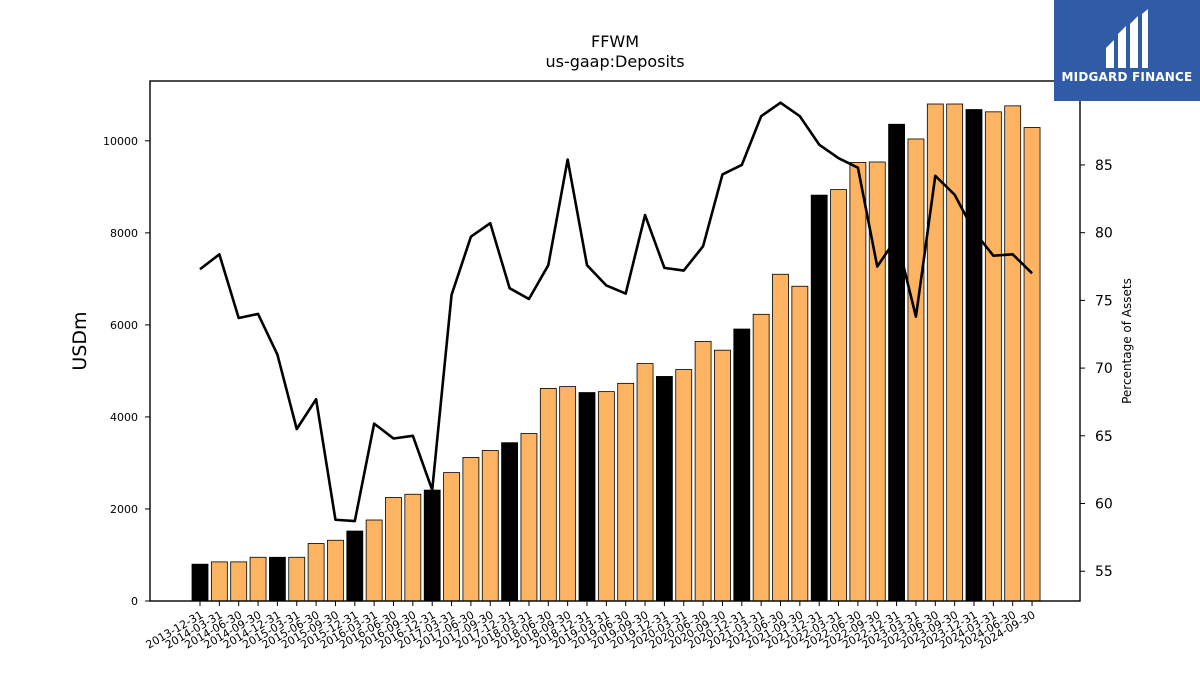  Describe the element at coordinates (1104, 572) in the screenshot. I see `right-y-tick-label: 55` at that location.